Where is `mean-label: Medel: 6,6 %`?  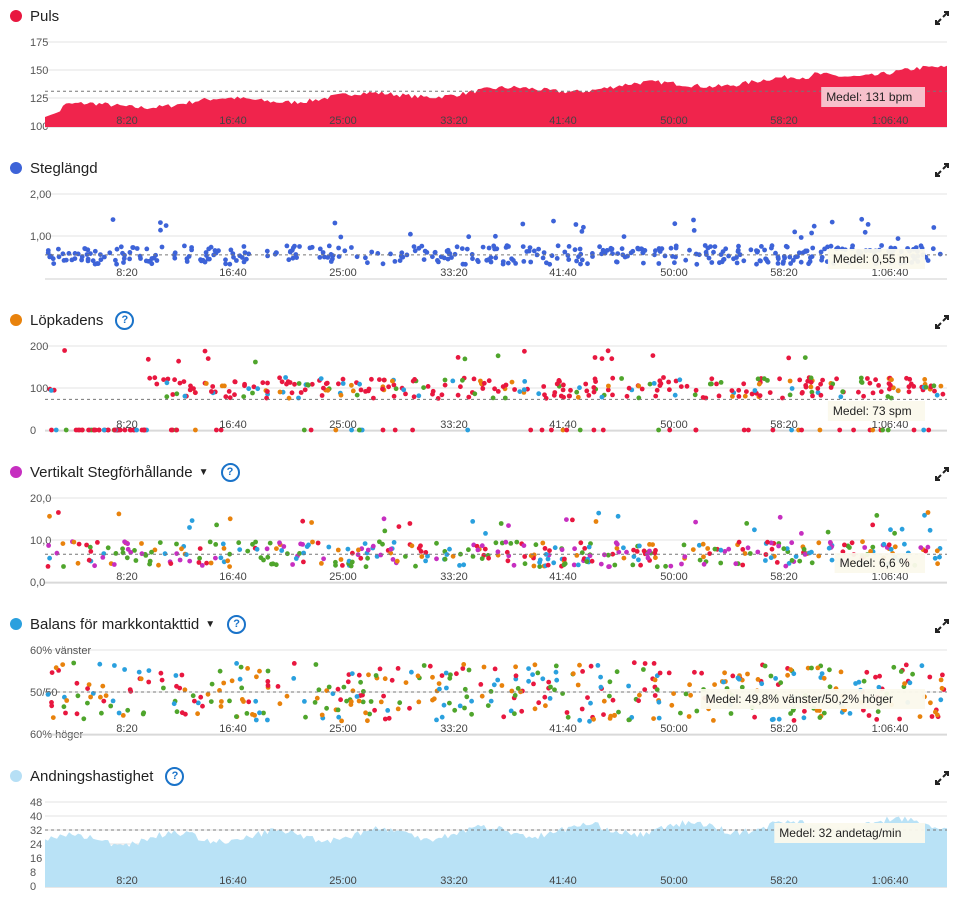
mean-label: Medel: 6,6 % is located at coordinates (875, 563).